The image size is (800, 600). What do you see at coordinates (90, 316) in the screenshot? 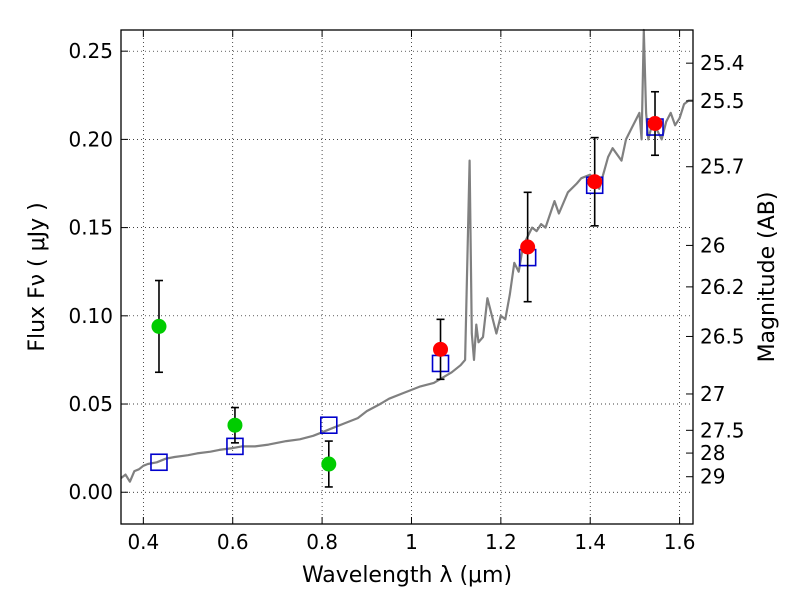
I see `y-tick-label: 0.10` at bounding box center [90, 316].